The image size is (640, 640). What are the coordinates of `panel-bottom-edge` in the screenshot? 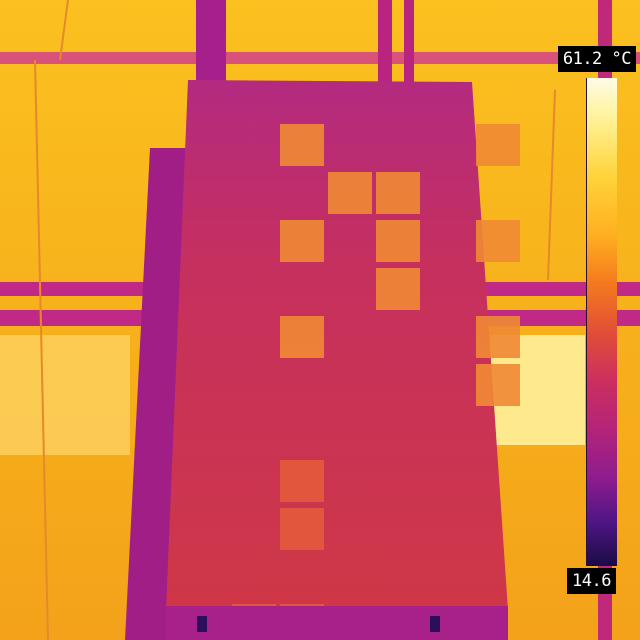 It's located at (337, 623).